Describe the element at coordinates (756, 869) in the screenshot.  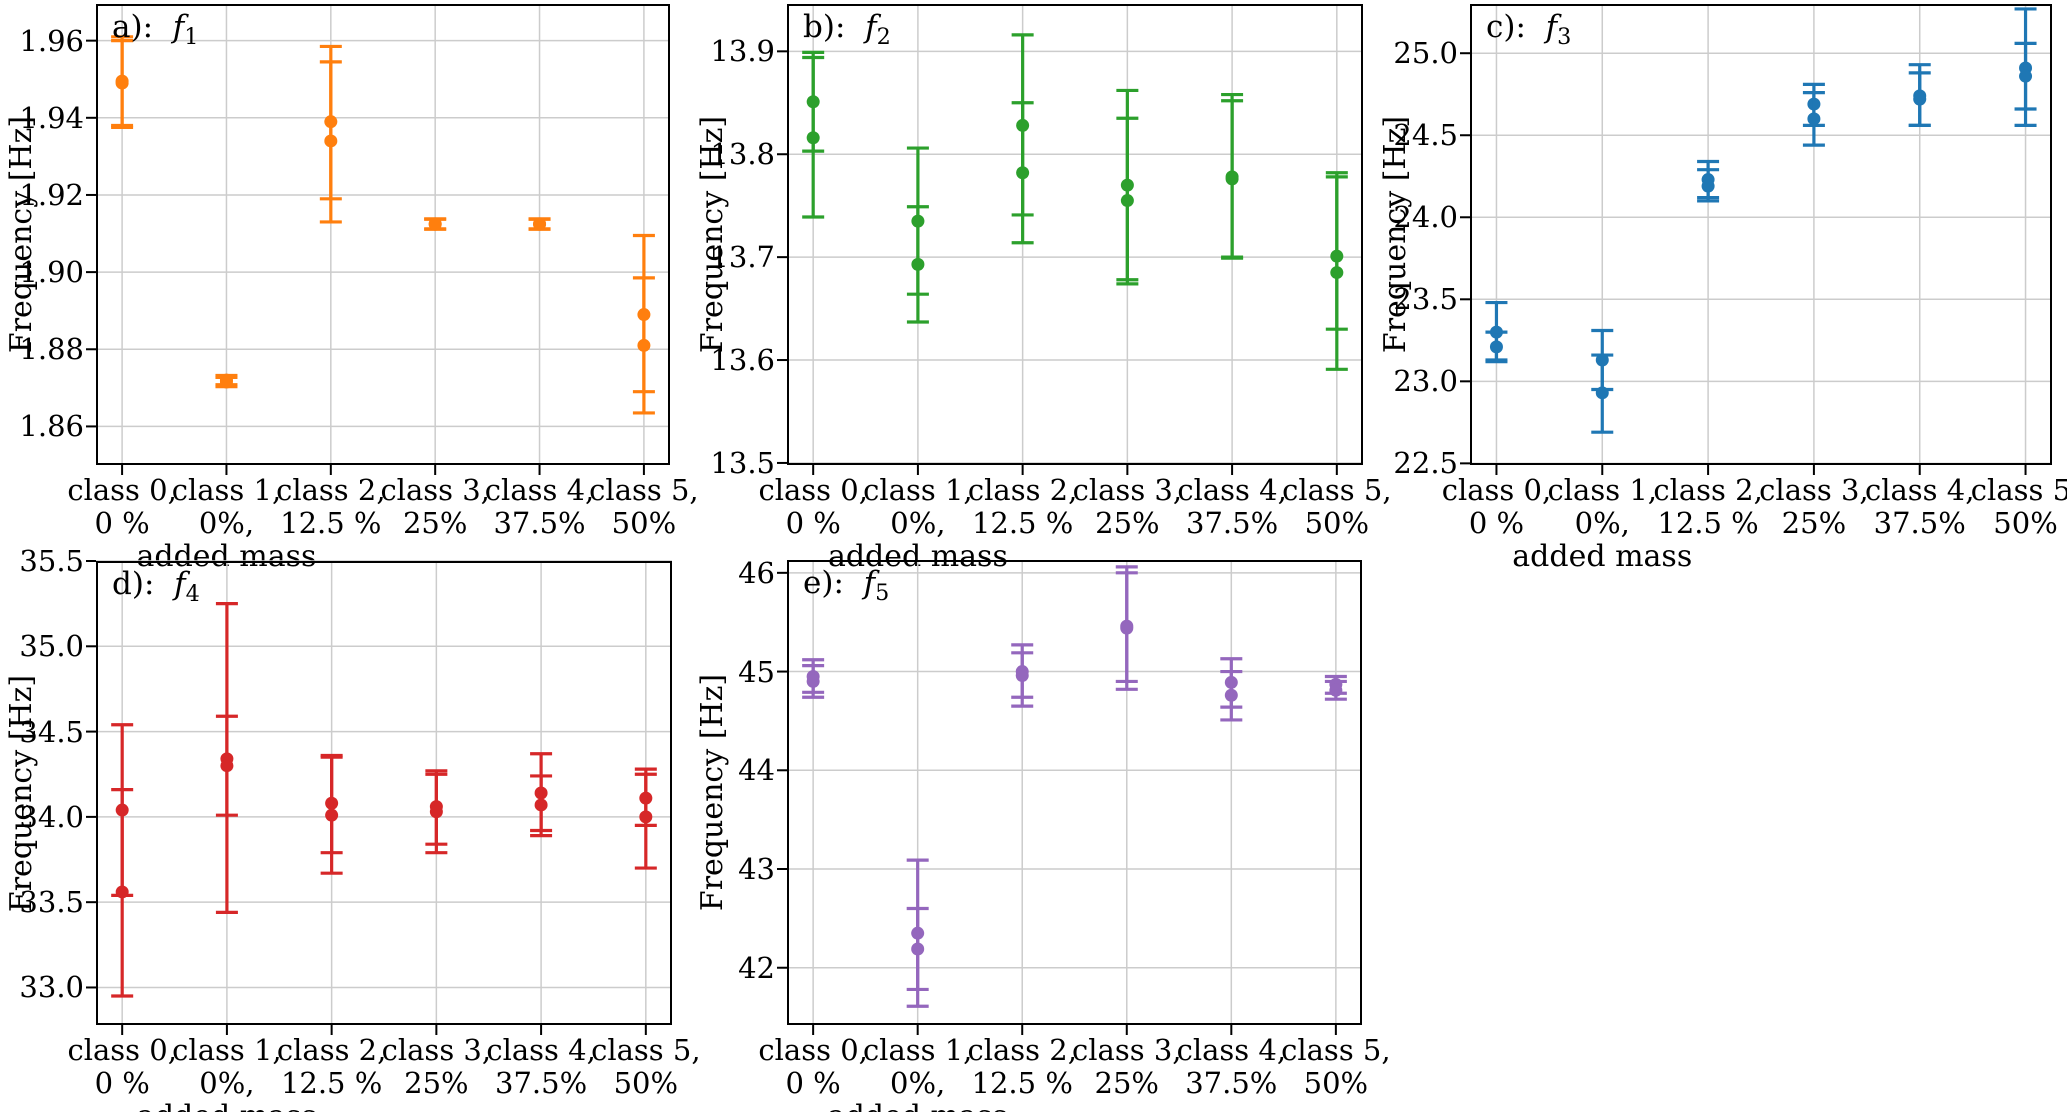
I see `y-tick-label: 43` at that location.